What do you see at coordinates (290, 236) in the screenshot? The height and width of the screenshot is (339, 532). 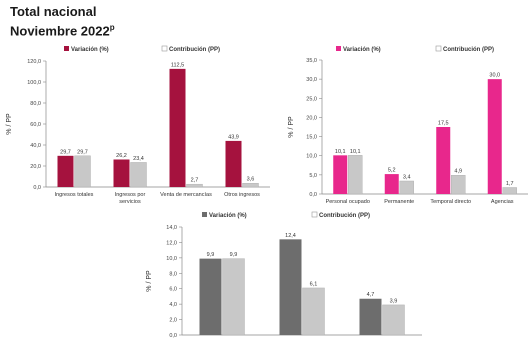 I see `bar-value-label: 12,4` at bounding box center [290, 236].